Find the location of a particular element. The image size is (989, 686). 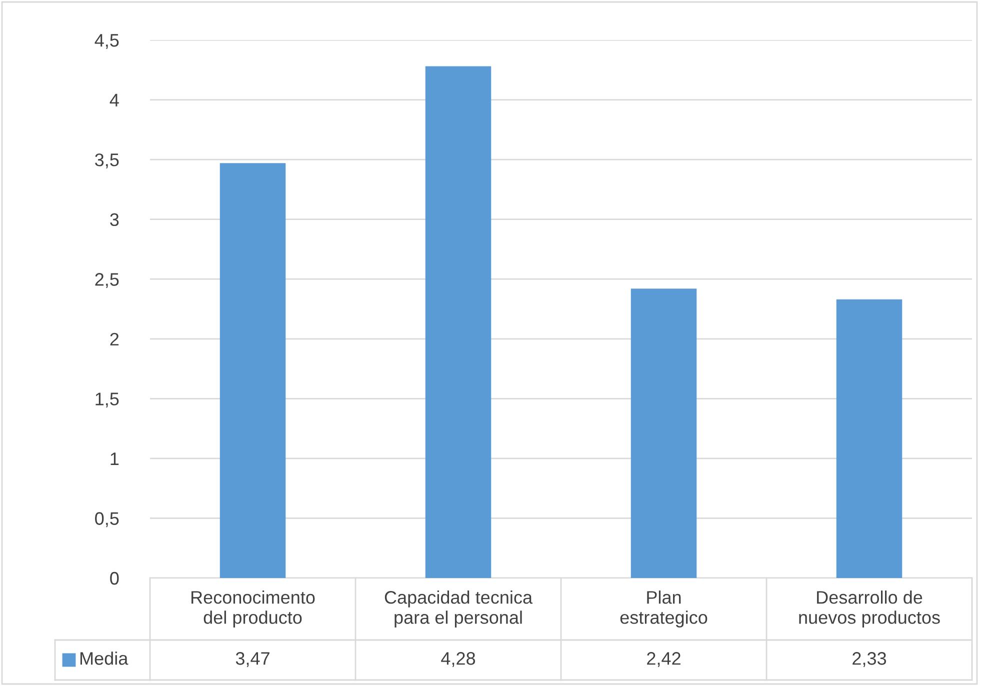

y-tick-label: 3,5 is located at coordinates (107, 160).